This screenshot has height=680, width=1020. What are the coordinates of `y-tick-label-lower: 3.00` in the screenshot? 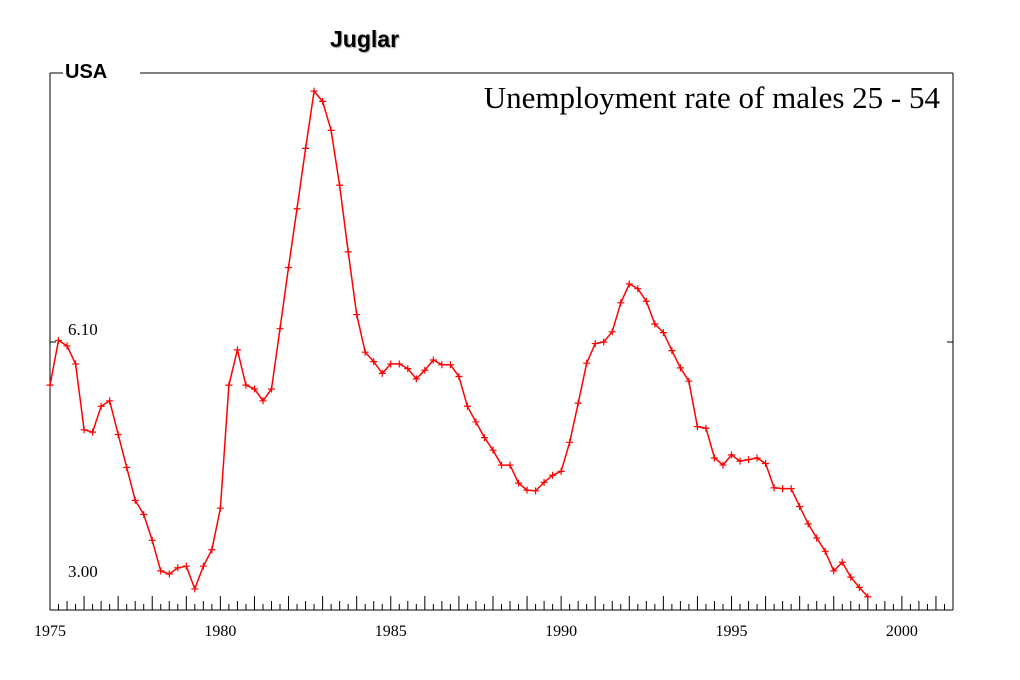 It's located at (83, 571).